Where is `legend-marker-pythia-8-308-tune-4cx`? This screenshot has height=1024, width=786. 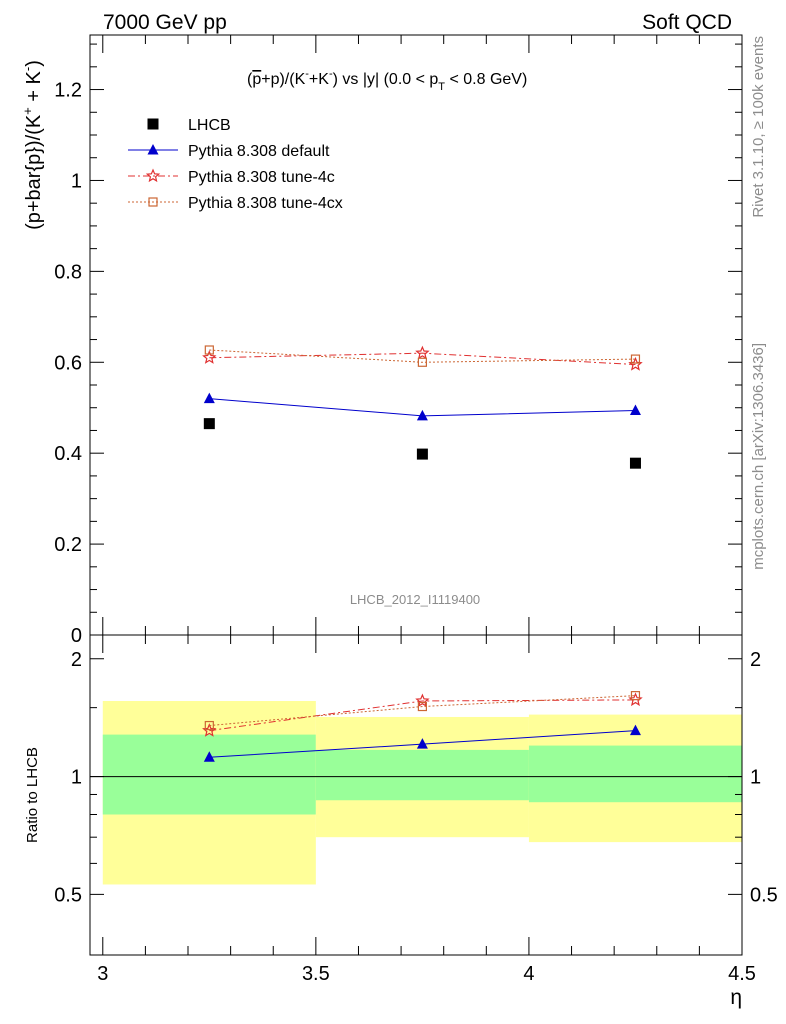
legend-marker-pythia-8-308-tune-4cx is located at coordinates (153, 202).